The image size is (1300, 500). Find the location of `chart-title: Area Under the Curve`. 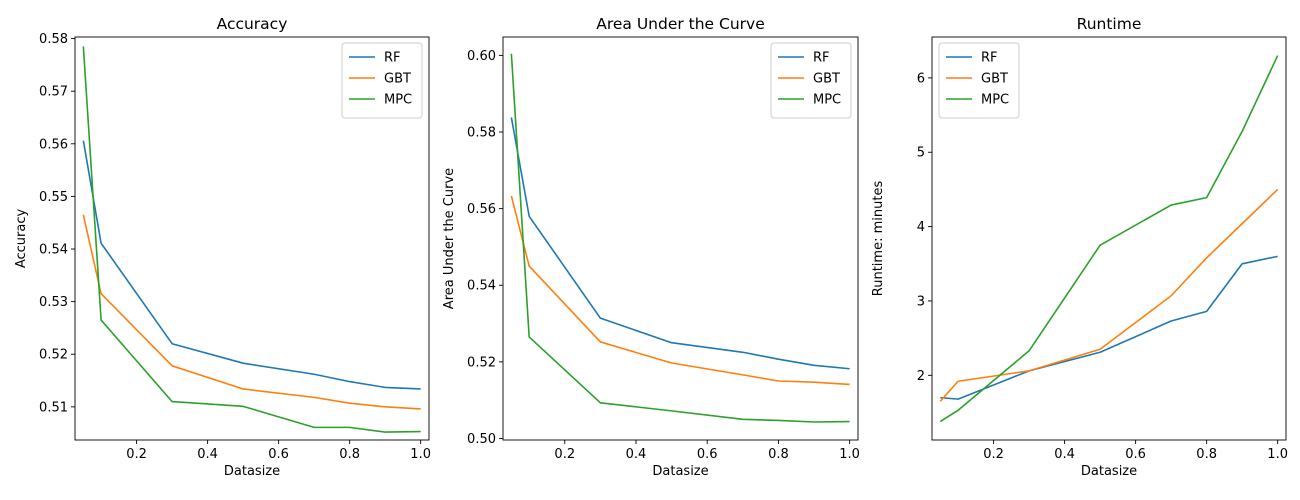

chart-title: Area Under the Curve is located at coordinates (680, 24).